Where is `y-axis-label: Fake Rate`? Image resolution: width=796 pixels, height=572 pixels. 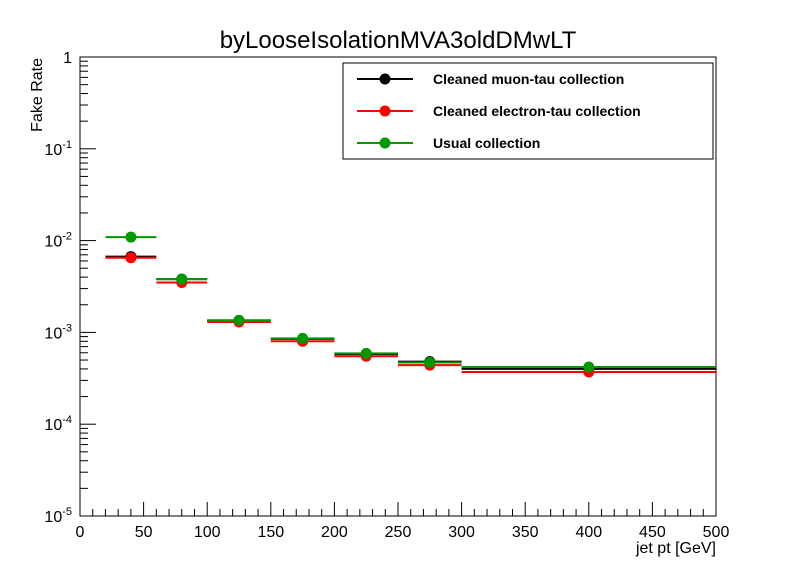
y-axis-label: Fake Rate is located at coordinates (37, 95).